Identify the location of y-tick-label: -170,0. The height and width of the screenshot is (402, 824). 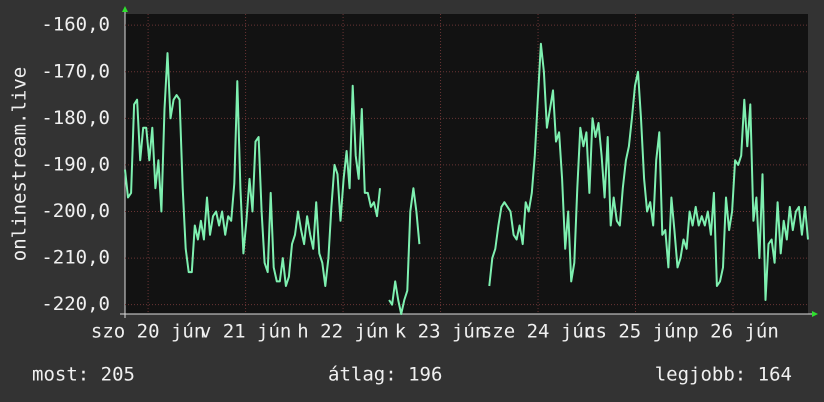
(75, 71).